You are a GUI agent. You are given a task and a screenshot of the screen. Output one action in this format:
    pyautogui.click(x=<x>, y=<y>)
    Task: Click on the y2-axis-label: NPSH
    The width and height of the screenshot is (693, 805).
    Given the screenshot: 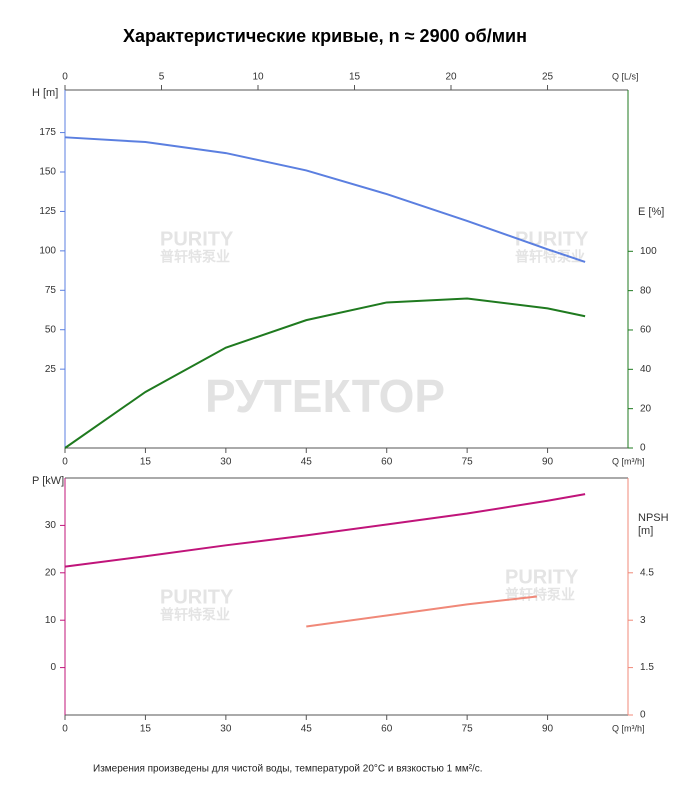 What is the action you would take?
    pyautogui.click(x=653, y=518)
    